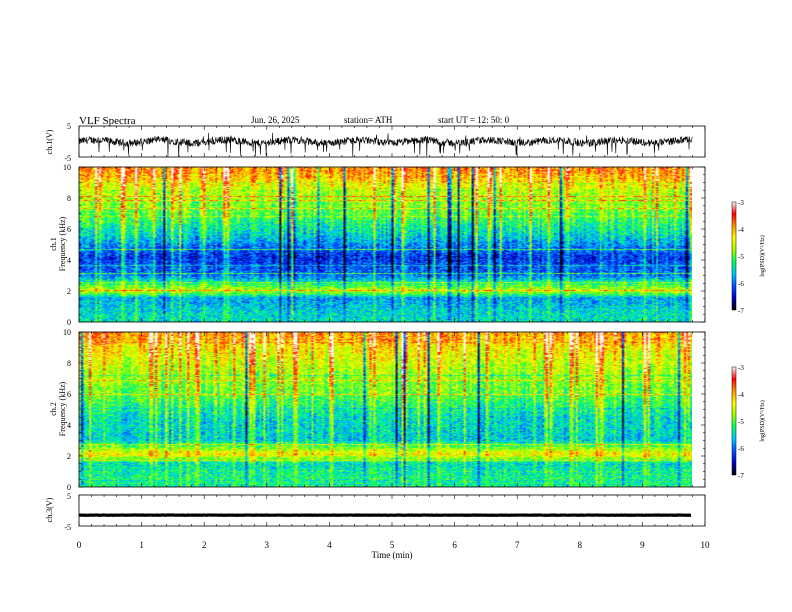  I want to click on ch2-freq-tick-6: 6, so click(69, 394).